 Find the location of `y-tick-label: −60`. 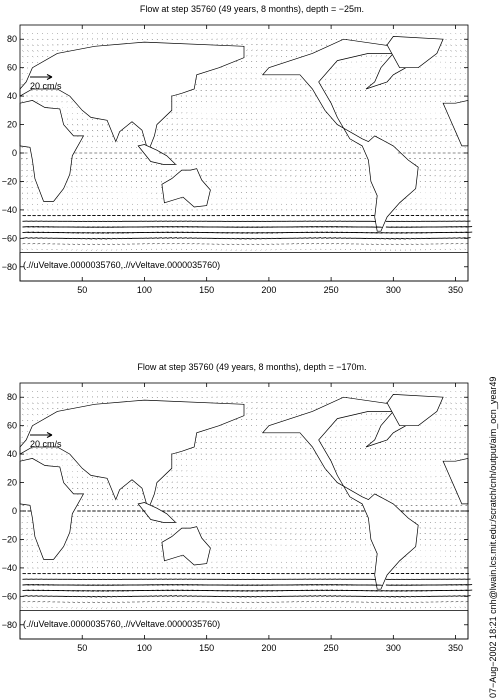

y-tick-label: −60 is located at coordinates (9, 238).